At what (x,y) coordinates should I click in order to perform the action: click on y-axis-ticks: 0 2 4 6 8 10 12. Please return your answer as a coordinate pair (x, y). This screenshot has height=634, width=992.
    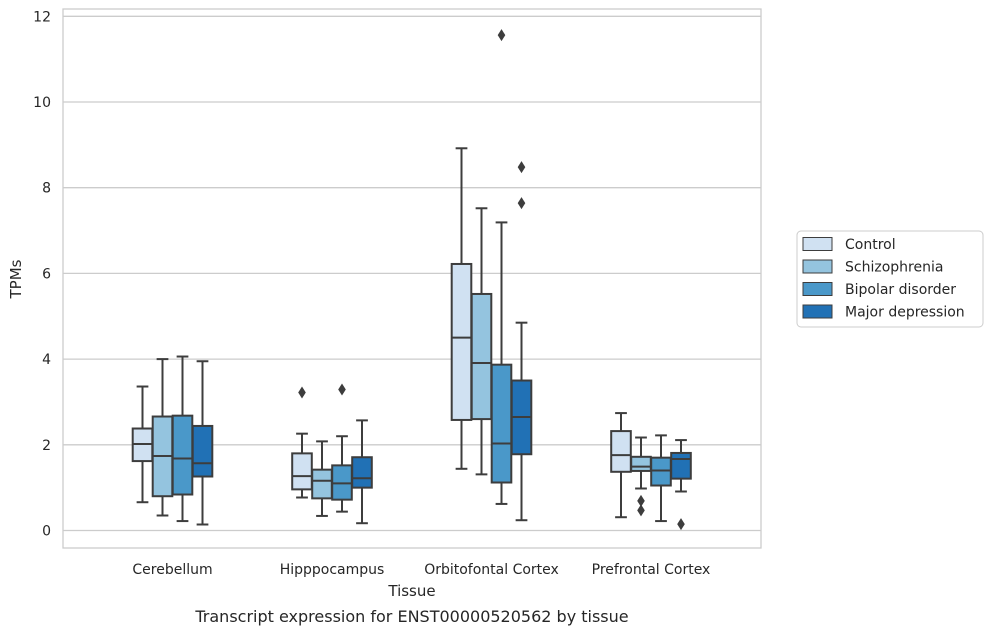
    Looking at the image, I should click on (42, 274).